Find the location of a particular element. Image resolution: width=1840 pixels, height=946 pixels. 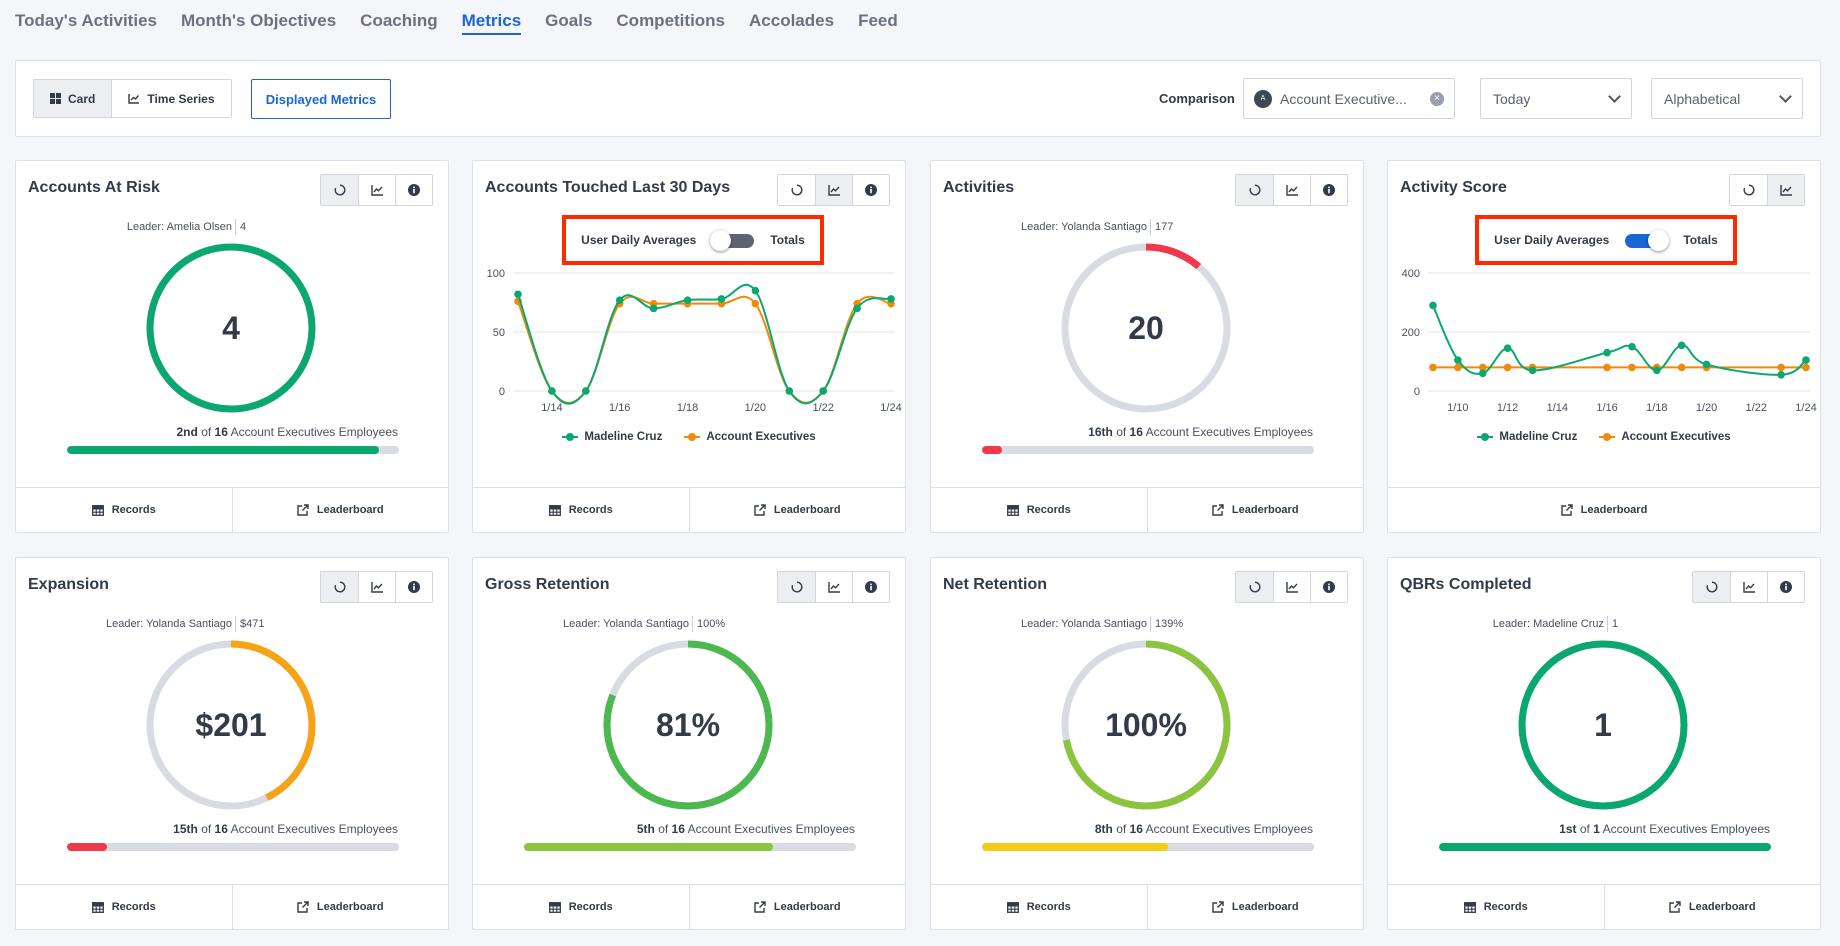

x-tick-label: 1/20 is located at coordinates (1706, 408).